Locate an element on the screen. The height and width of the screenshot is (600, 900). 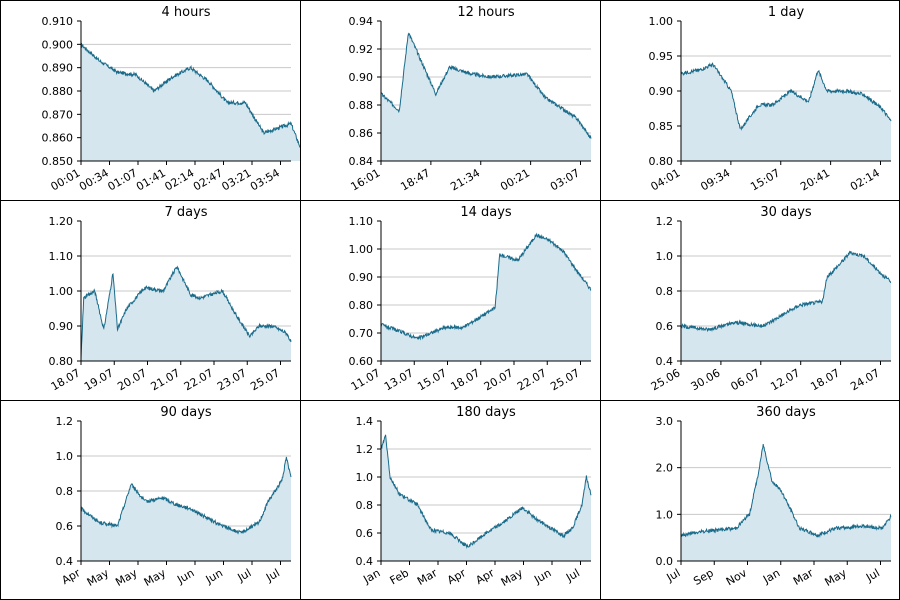
chart-title: 30 days is located at coordinates (786, 212).